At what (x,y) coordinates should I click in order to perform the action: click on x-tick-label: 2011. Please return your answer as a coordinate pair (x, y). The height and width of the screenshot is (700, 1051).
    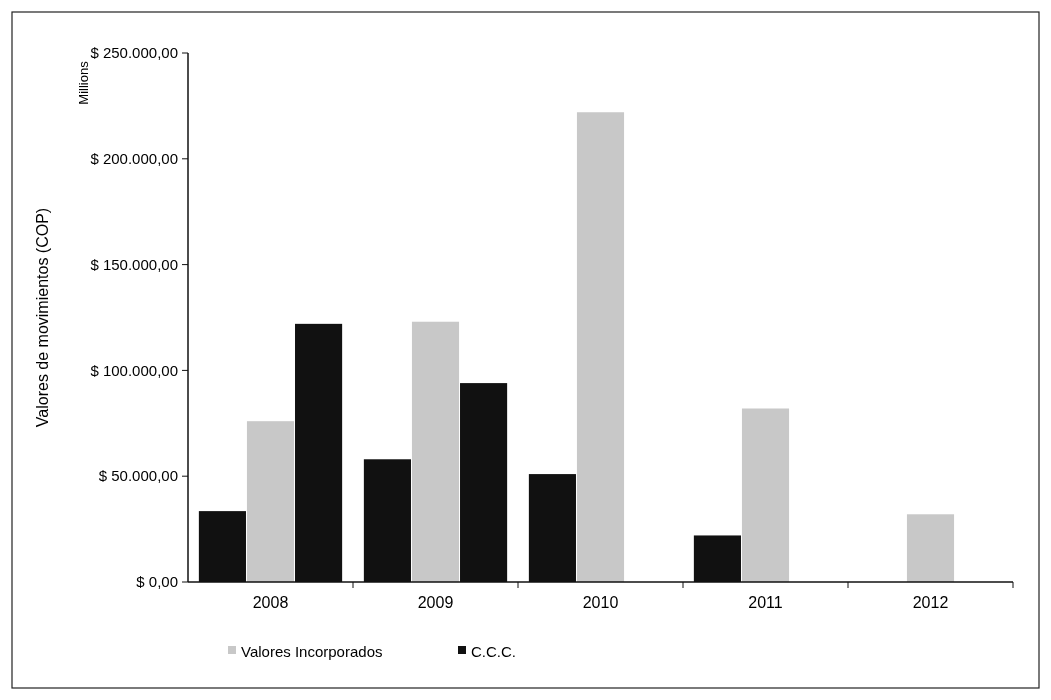
    Looking at the image, I should click on (765, 602).